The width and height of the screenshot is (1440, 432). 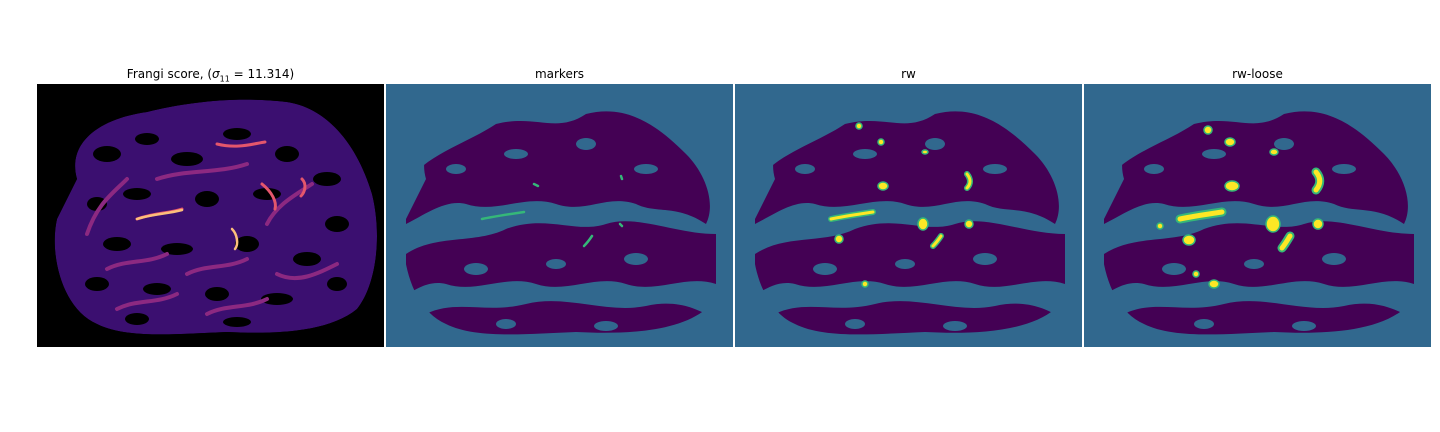 What do you see at coordinates (559, 74) in the screenshot?
I see `markers-title: markers` at bounding box center [559, 74].